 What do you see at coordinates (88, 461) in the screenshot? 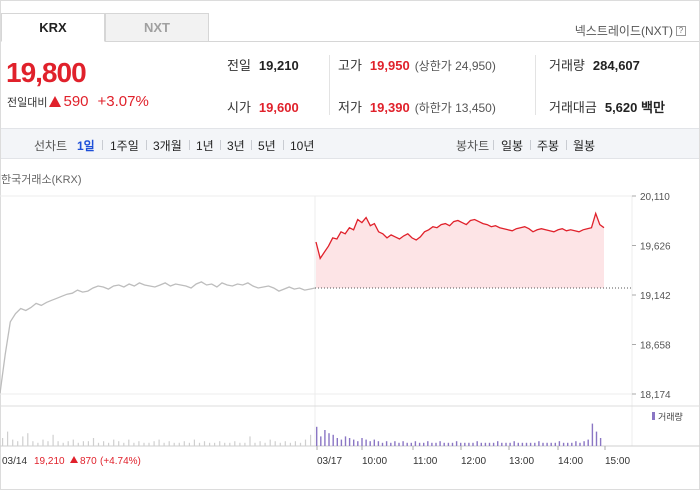
I see `prev-day-change: 870` at bounding box center [88, 461].